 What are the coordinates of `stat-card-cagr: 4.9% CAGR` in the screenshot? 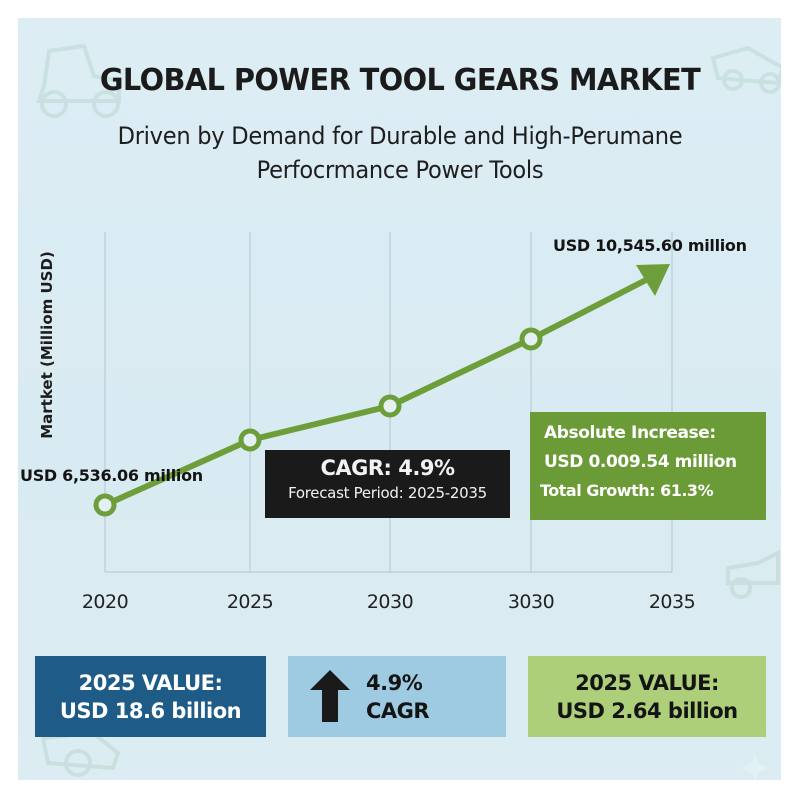 It's located at (397, 696).